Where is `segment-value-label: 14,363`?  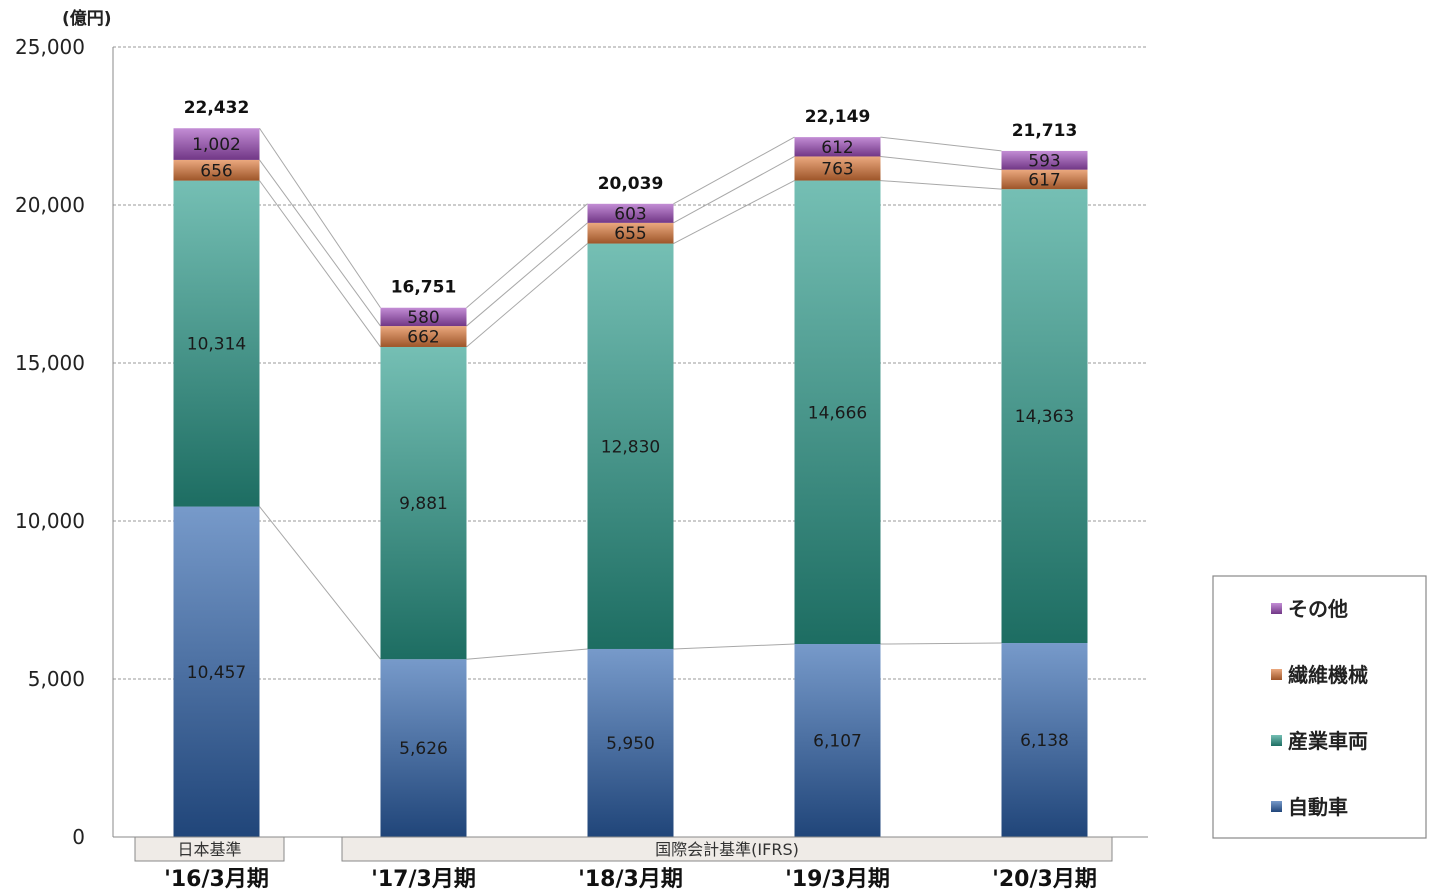 segment-value-label: 14,363 is located at coordinates (1044, 417).